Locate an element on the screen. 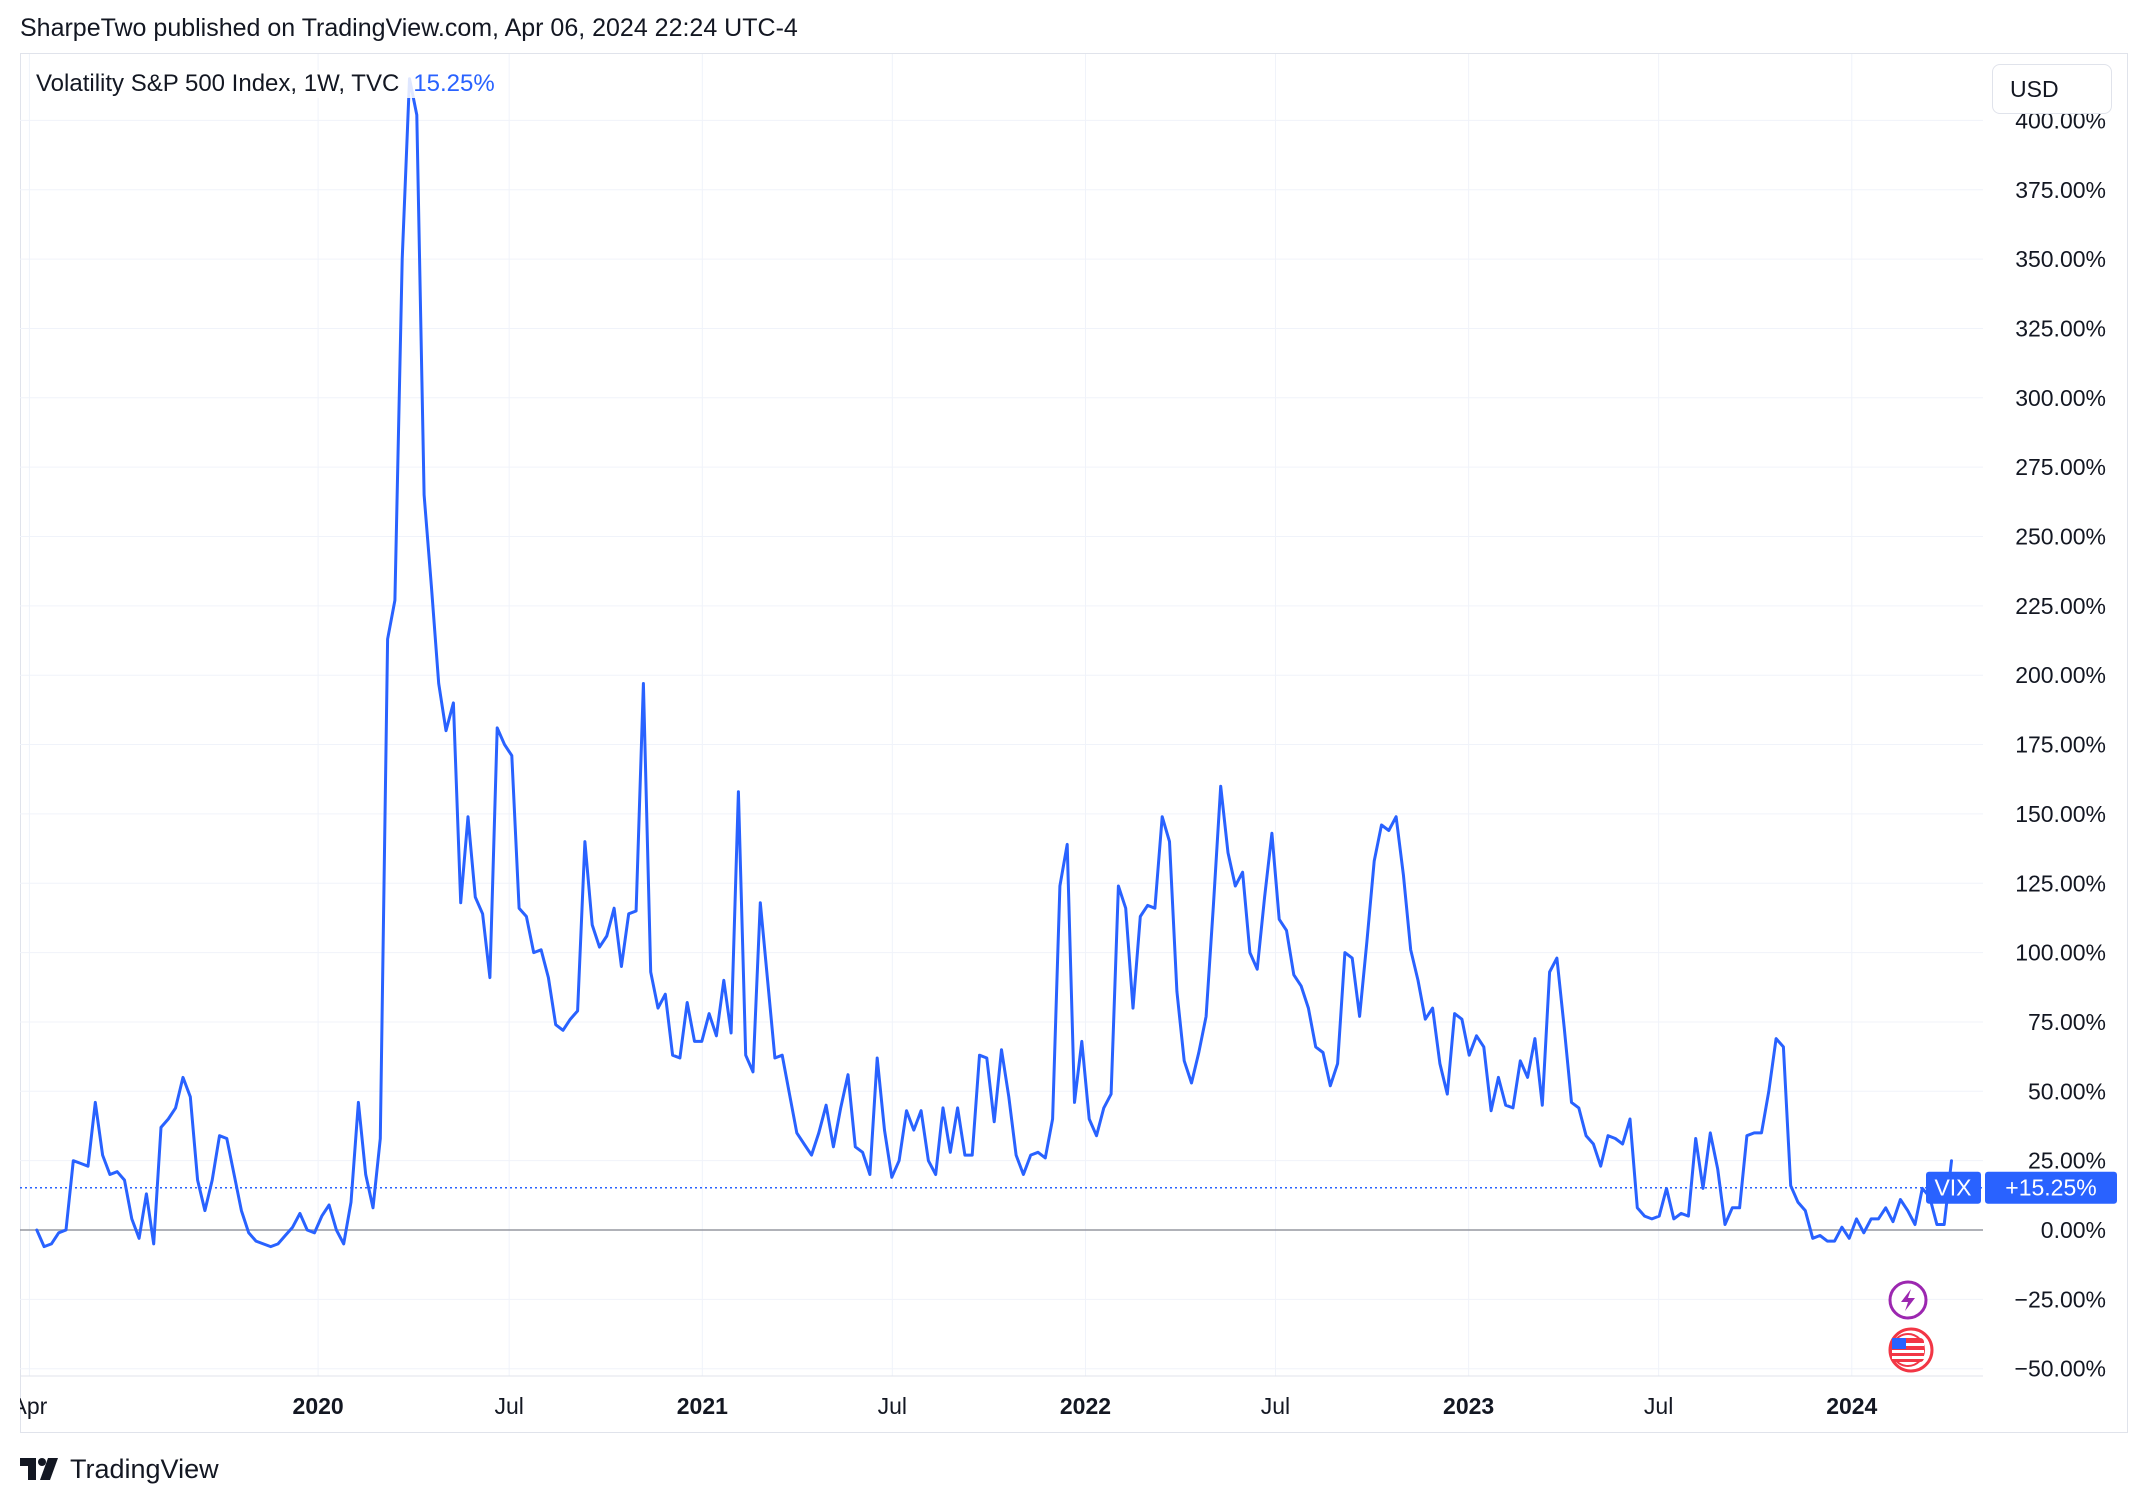 This screenshot has height=1502, width=2144. y-tick-label: 275.00% is located at coordinates (2060, 467).